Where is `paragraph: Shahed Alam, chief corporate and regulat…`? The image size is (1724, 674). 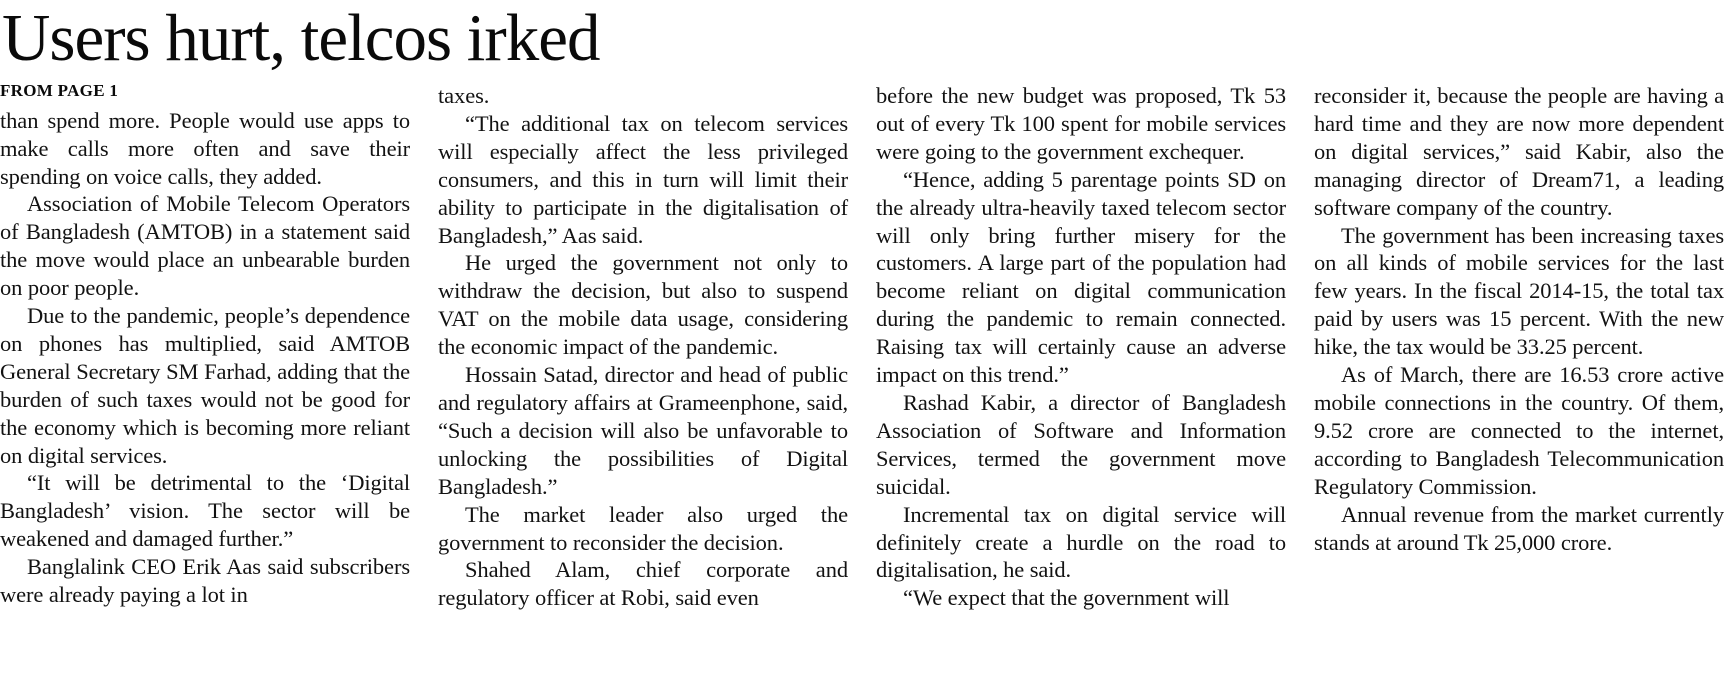
paragraph: Shahed Alam, chief corporate and regulat… is located at coordinates (643, 584).